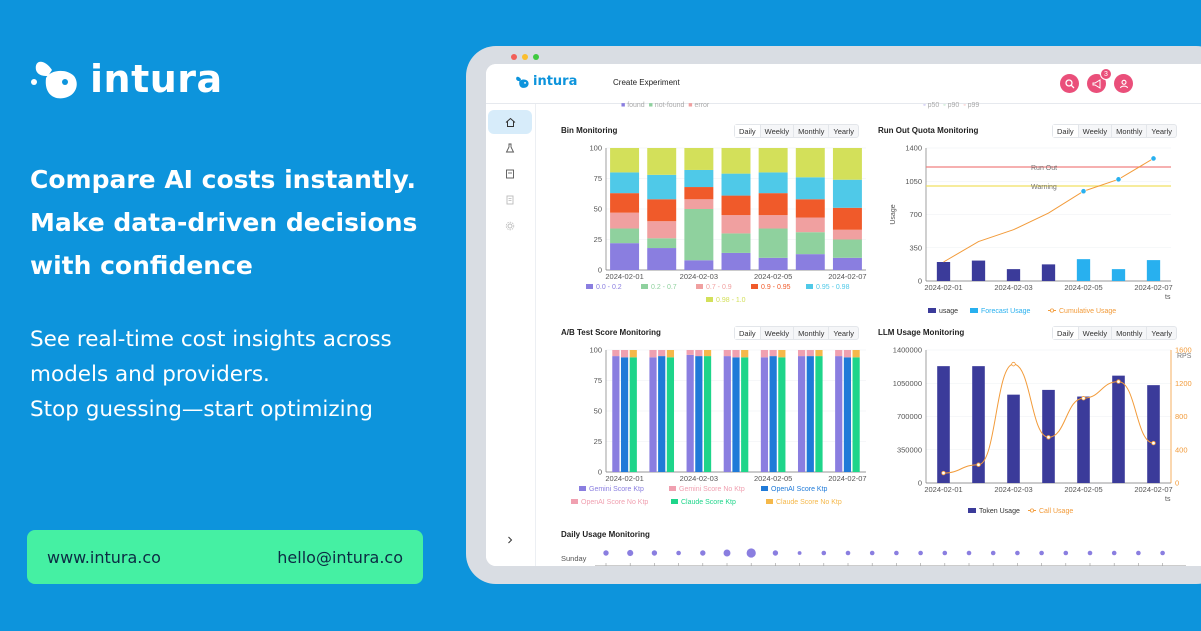  What do you see at coordinates (600, 270) in the screenshot?
I see `y-tick-label: 0` at bounding box center [600, 270].